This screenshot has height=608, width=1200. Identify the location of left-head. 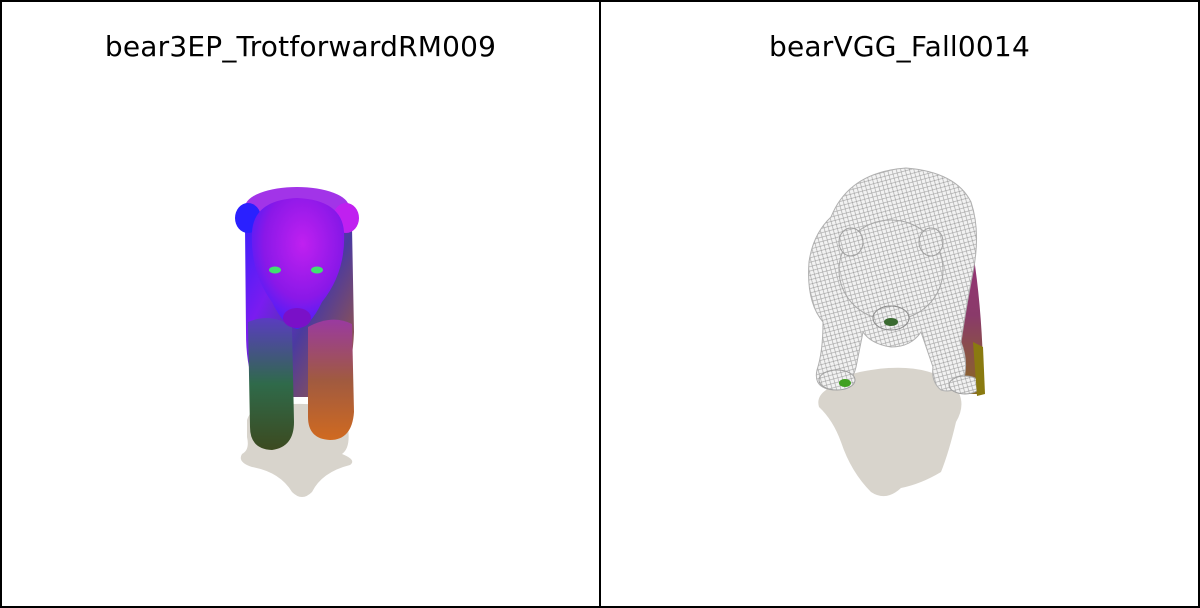
(298, 263).